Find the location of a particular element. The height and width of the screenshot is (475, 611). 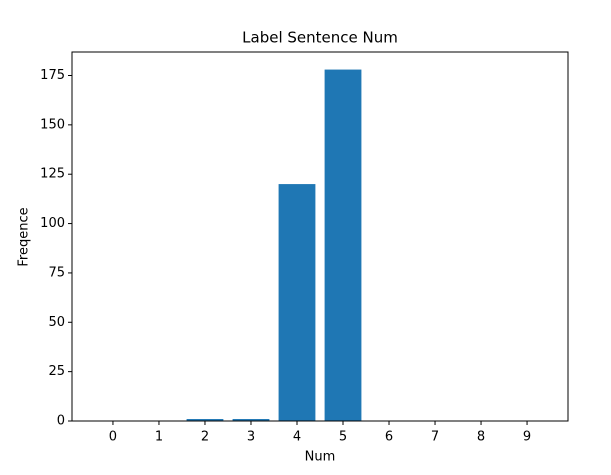

y-tick-label: 150 is located at coordinates (52, 124).